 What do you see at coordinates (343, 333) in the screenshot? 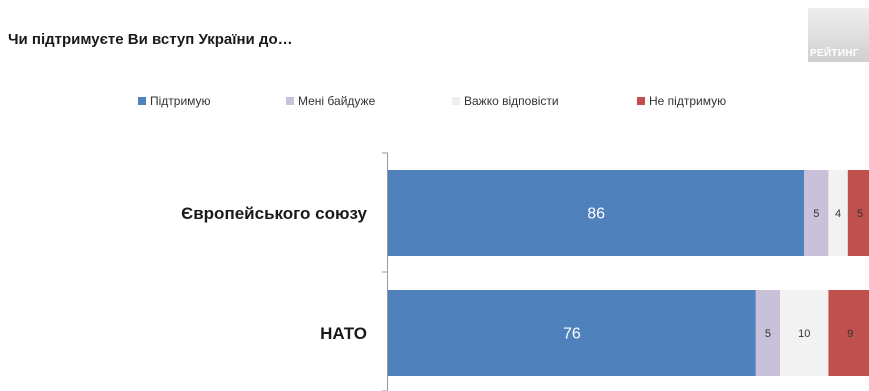
I see `category-label: НАТО` at bounding box center [343, 333].